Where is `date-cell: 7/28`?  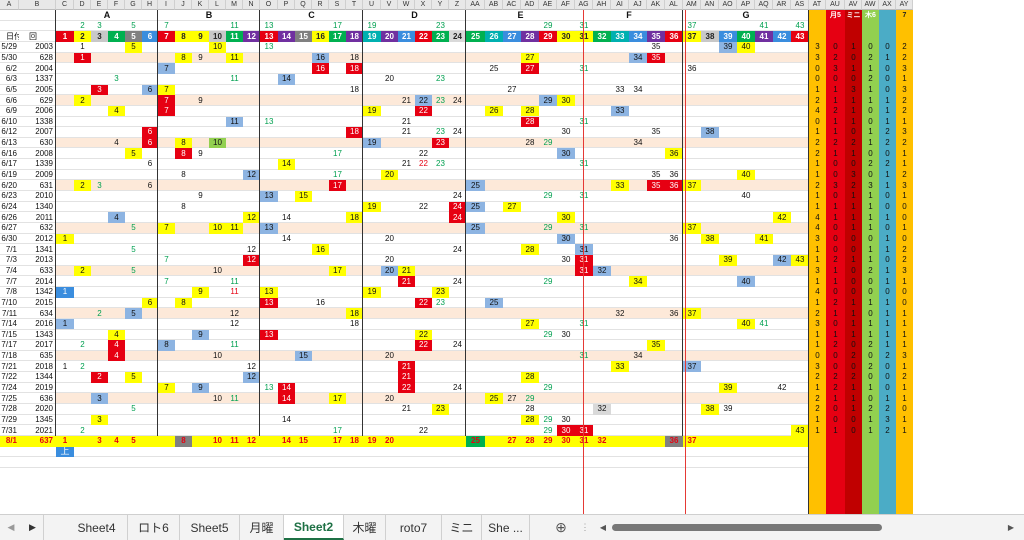
date-cell: 7/28 is located at coordinates (9, 409).